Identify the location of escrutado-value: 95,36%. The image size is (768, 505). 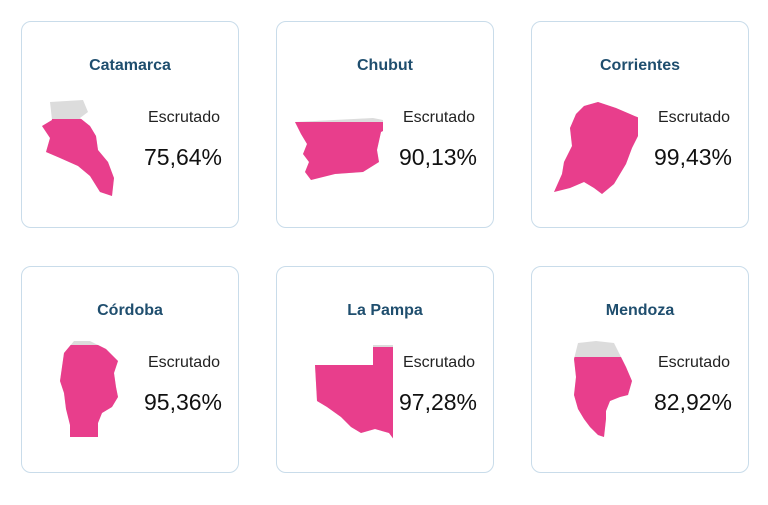
(182, 402).